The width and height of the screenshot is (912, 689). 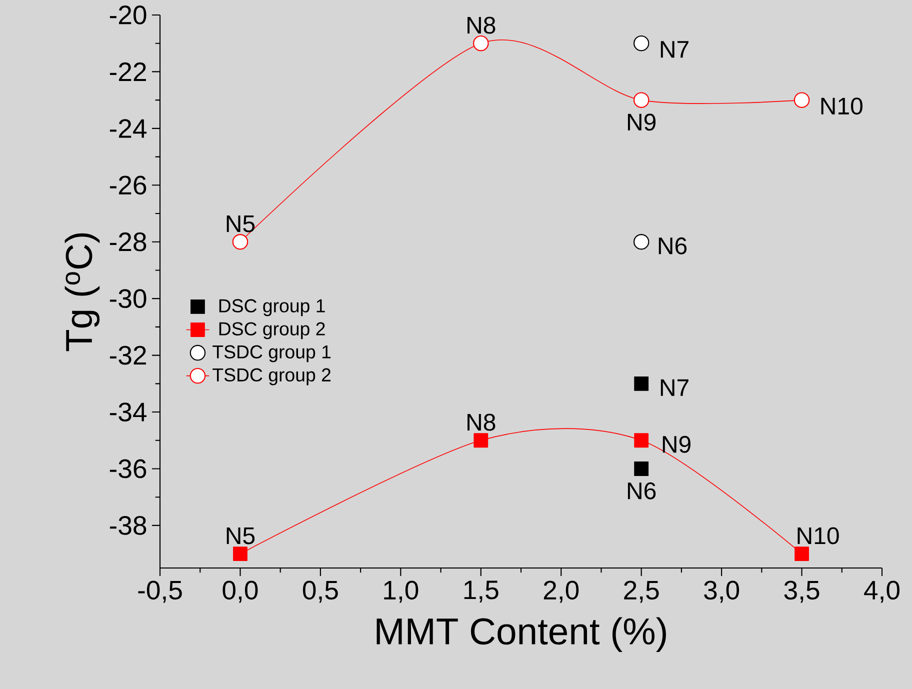 I want to click on x-tick-label: 3,5, so click(x=802, y=591).